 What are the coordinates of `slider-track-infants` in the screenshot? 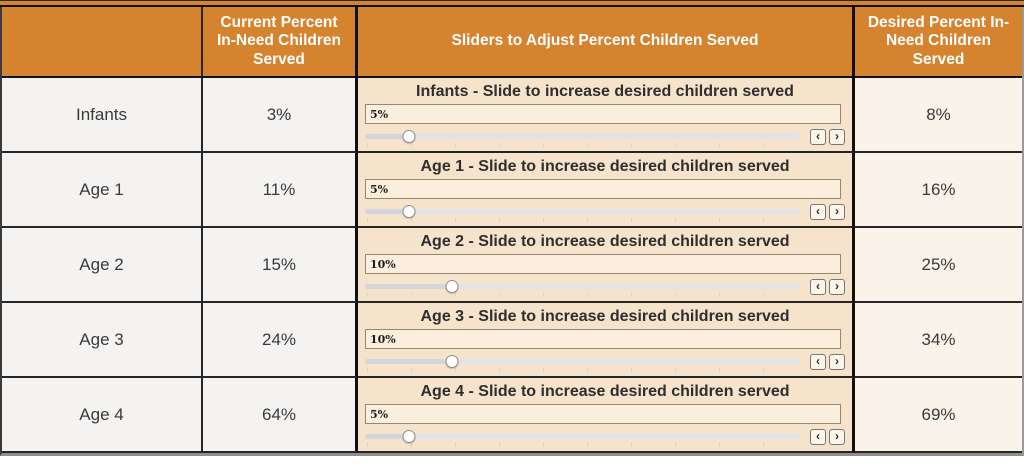 It's located at (582, 137).